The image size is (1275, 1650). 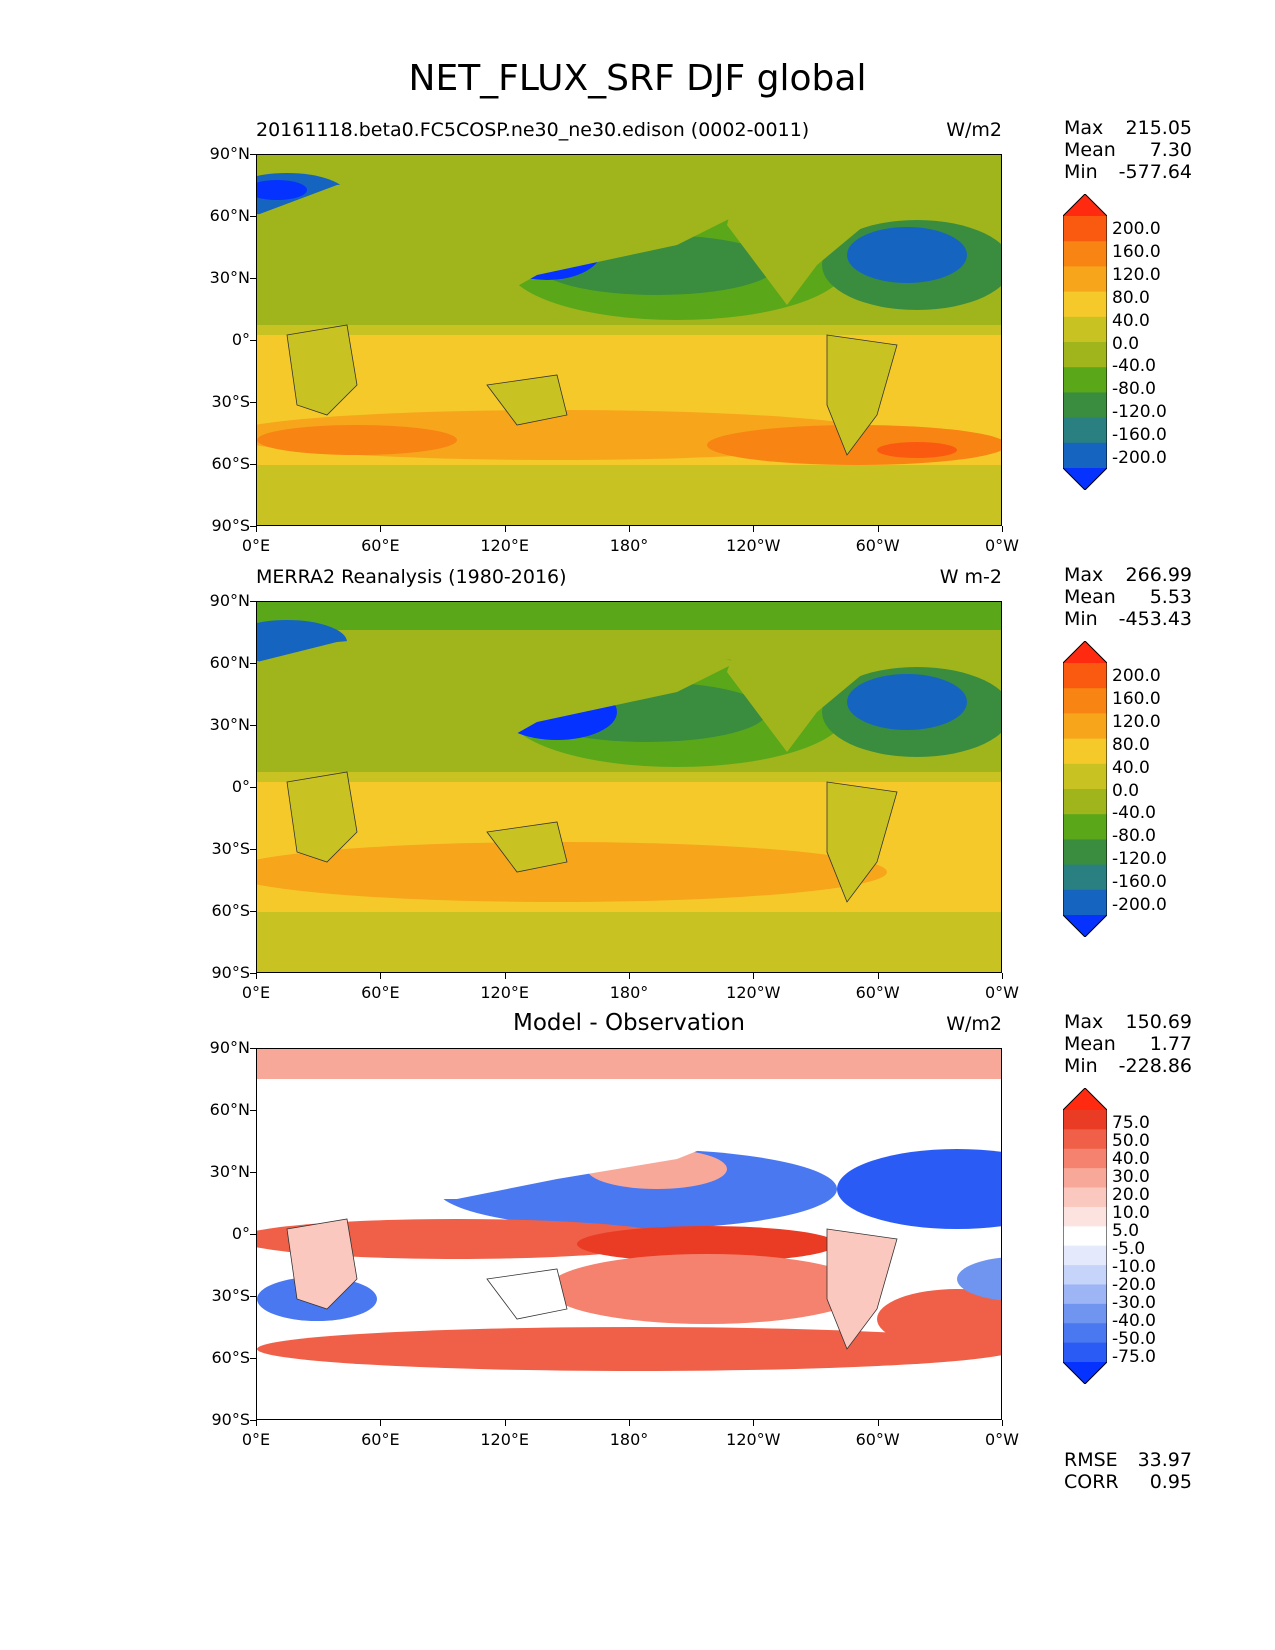 I want to click on colorbar-tick-label: 80.0, so click(x=1131, y=297).